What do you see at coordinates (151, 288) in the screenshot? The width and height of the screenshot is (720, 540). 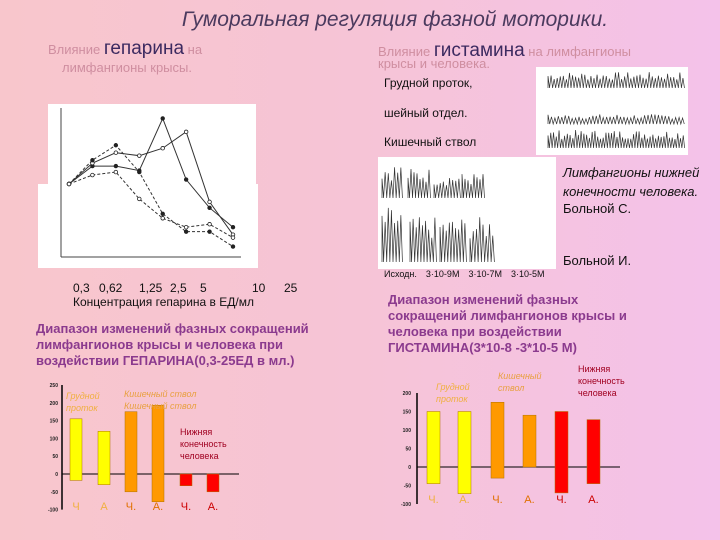 I see `x-tick-label: 1,25` at bounding box center [151, 288].